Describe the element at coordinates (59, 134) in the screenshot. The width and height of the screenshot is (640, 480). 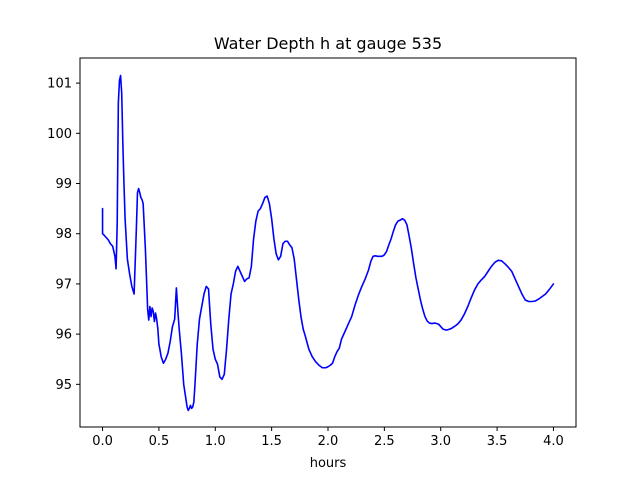
I see `y-tick-label: 100` at that location.